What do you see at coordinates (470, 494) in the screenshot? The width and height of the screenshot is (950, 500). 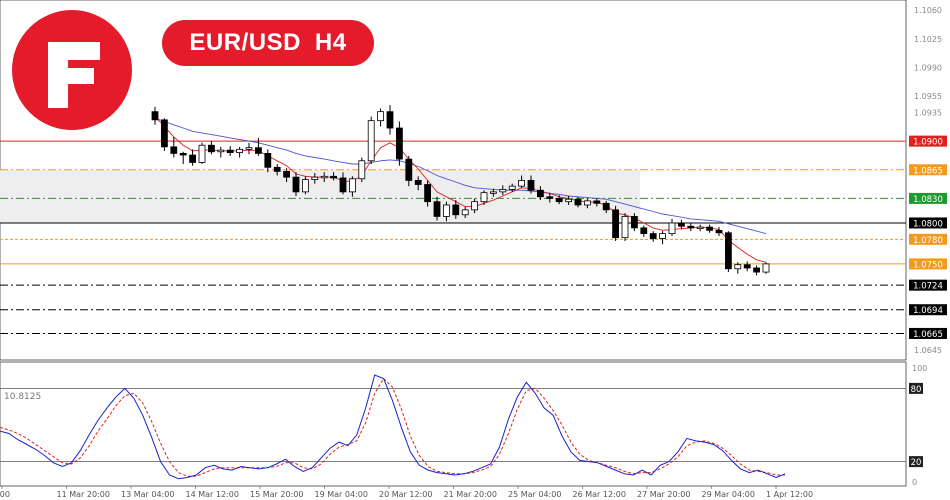 I see `time-axis-tick: 21 Mar 20:00` at bounding box center [470, 494].